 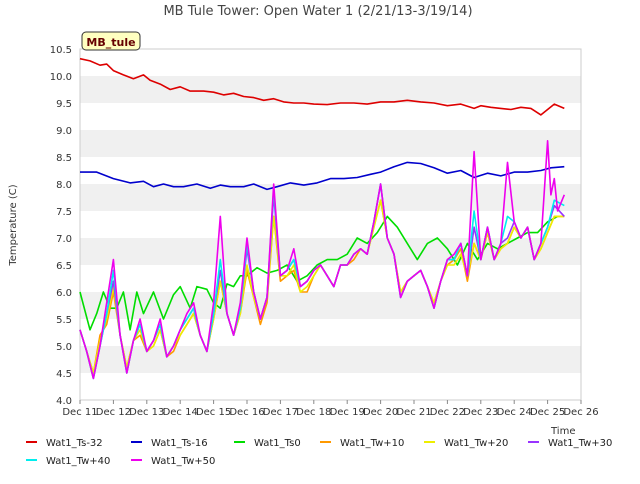 I want to click on legend-label: Wat1_Tw+50, so click(x=183, y=461).